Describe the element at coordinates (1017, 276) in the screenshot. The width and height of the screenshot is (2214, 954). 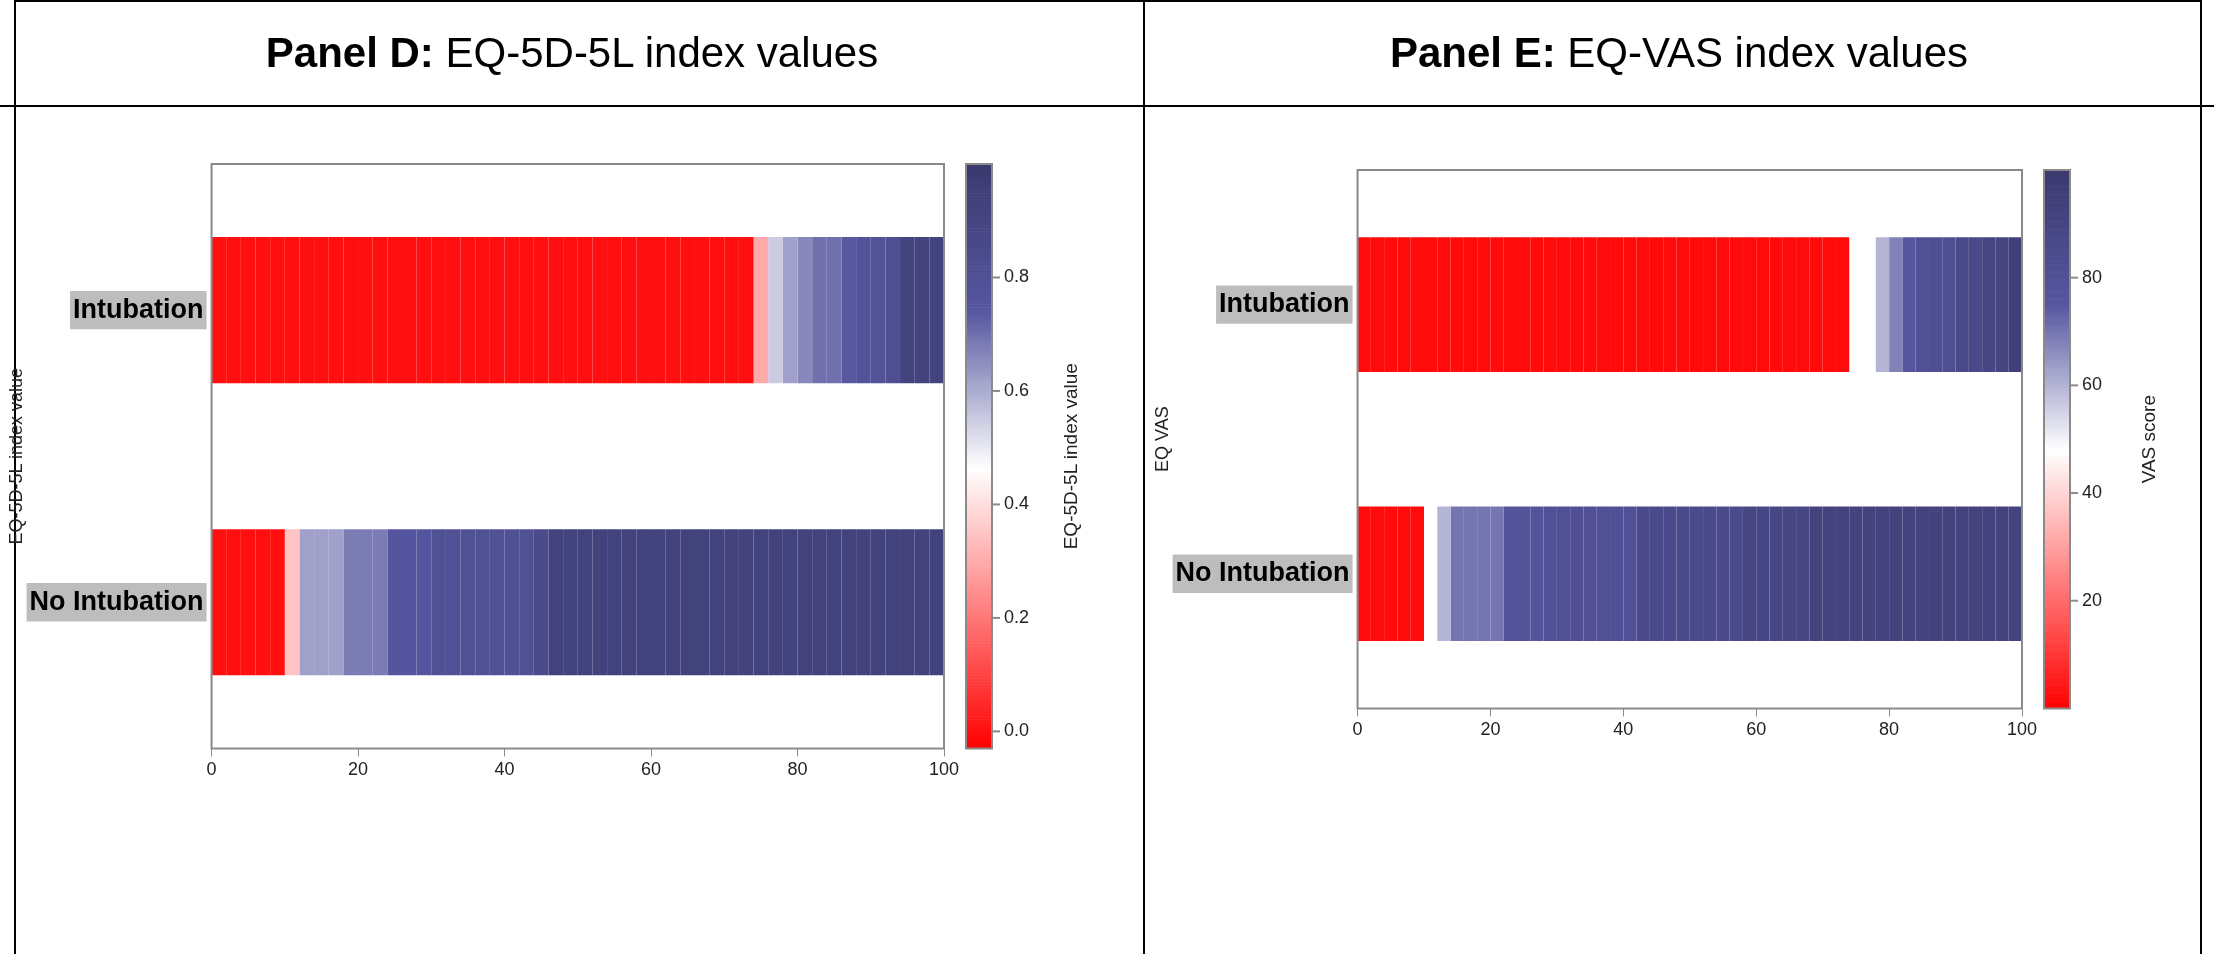
I see `color-bar-label: 0.8` at that location.